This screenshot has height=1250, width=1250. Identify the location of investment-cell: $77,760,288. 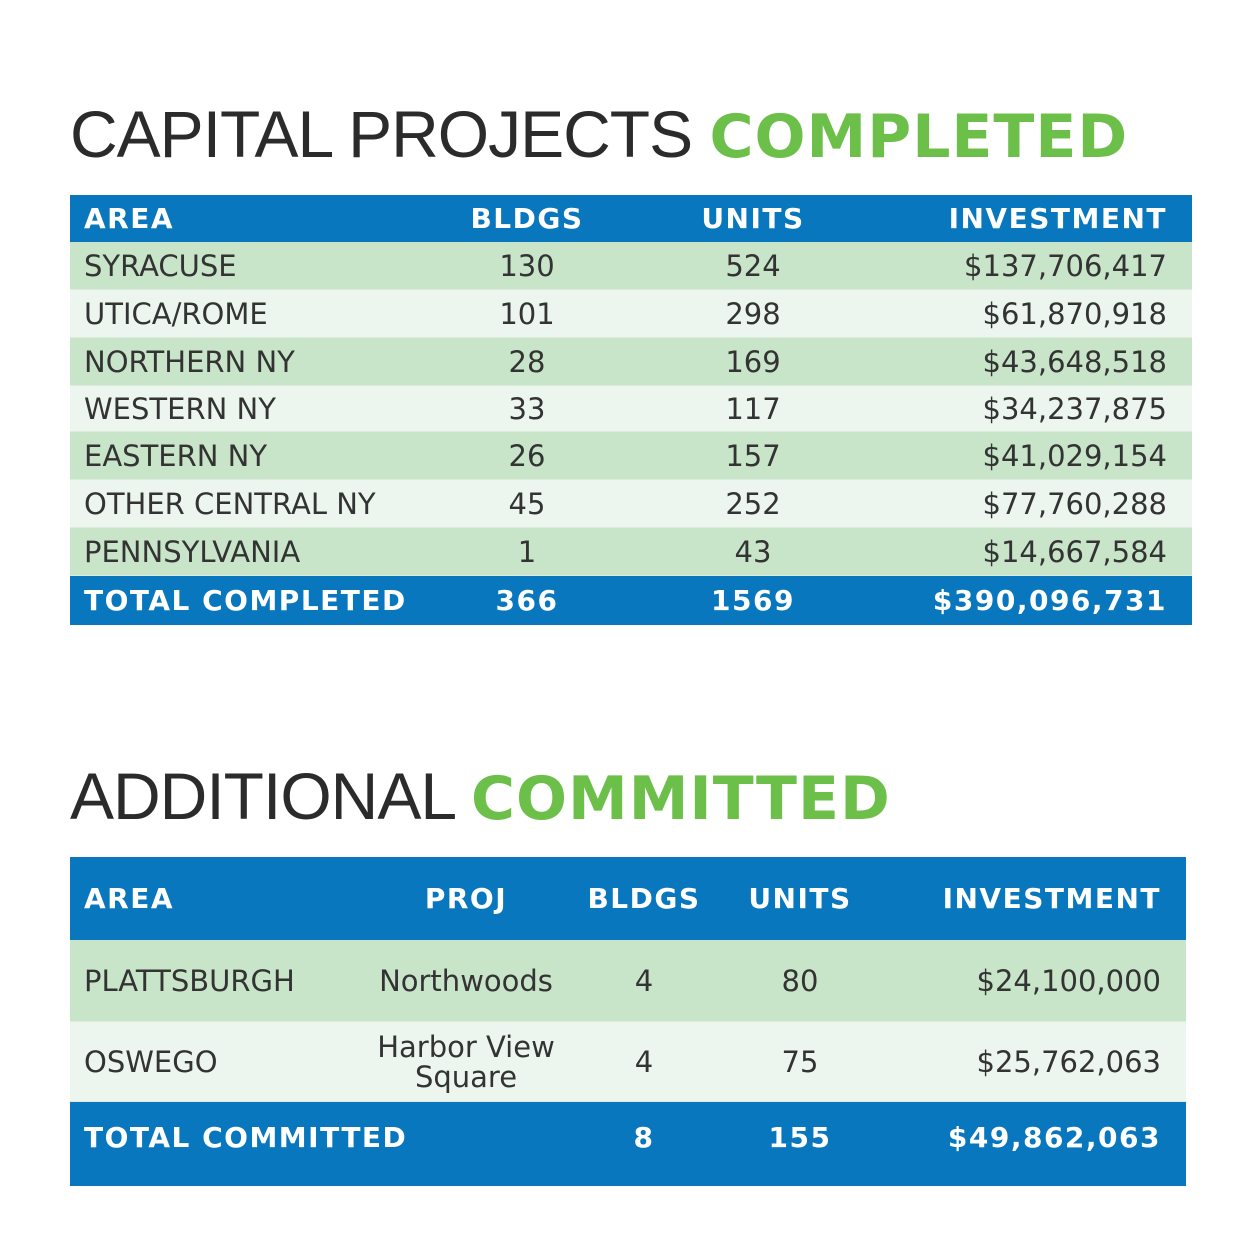
(1075, 503).